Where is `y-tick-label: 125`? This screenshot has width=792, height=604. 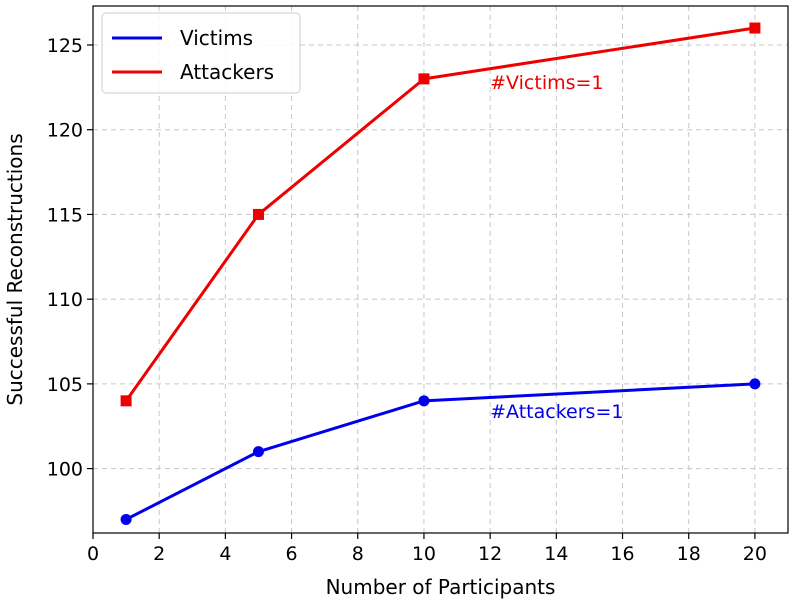
y-tick-label: 125 is located at coordinates (65, 46).